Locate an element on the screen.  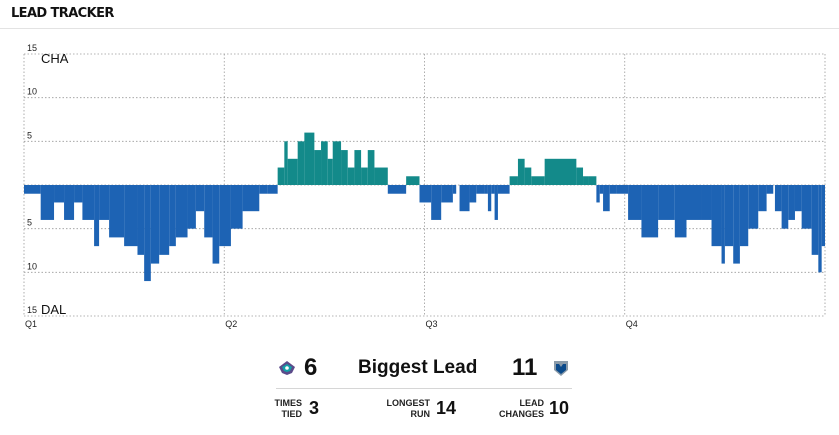
y-tick-label: 10 is located at coordinates (32, 92).